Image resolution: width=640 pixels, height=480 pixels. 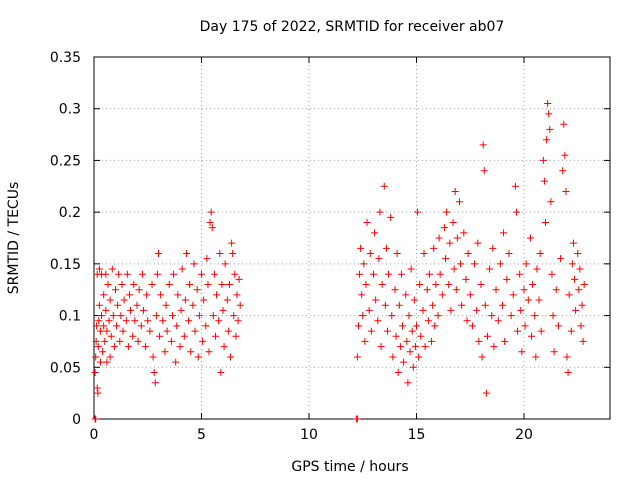 What do you see at coordinates (70, 213) in the screenshot?
I see `y-tick-label: 0.2` at bounding box center [70, 213].